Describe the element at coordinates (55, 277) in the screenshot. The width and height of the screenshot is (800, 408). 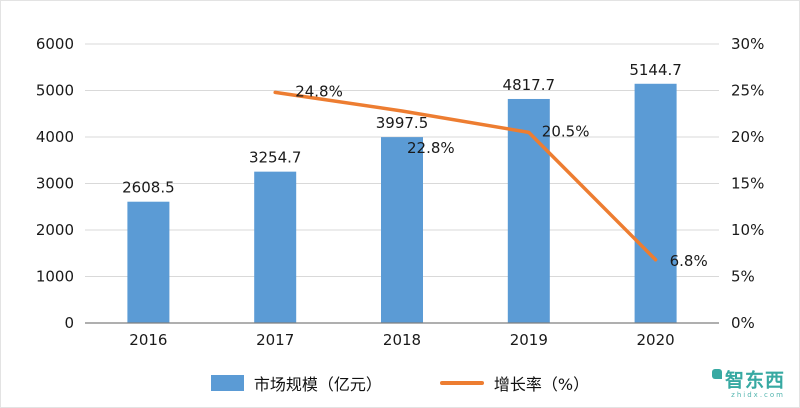
I see `left-axis-tick-1000: 1000` at that location.